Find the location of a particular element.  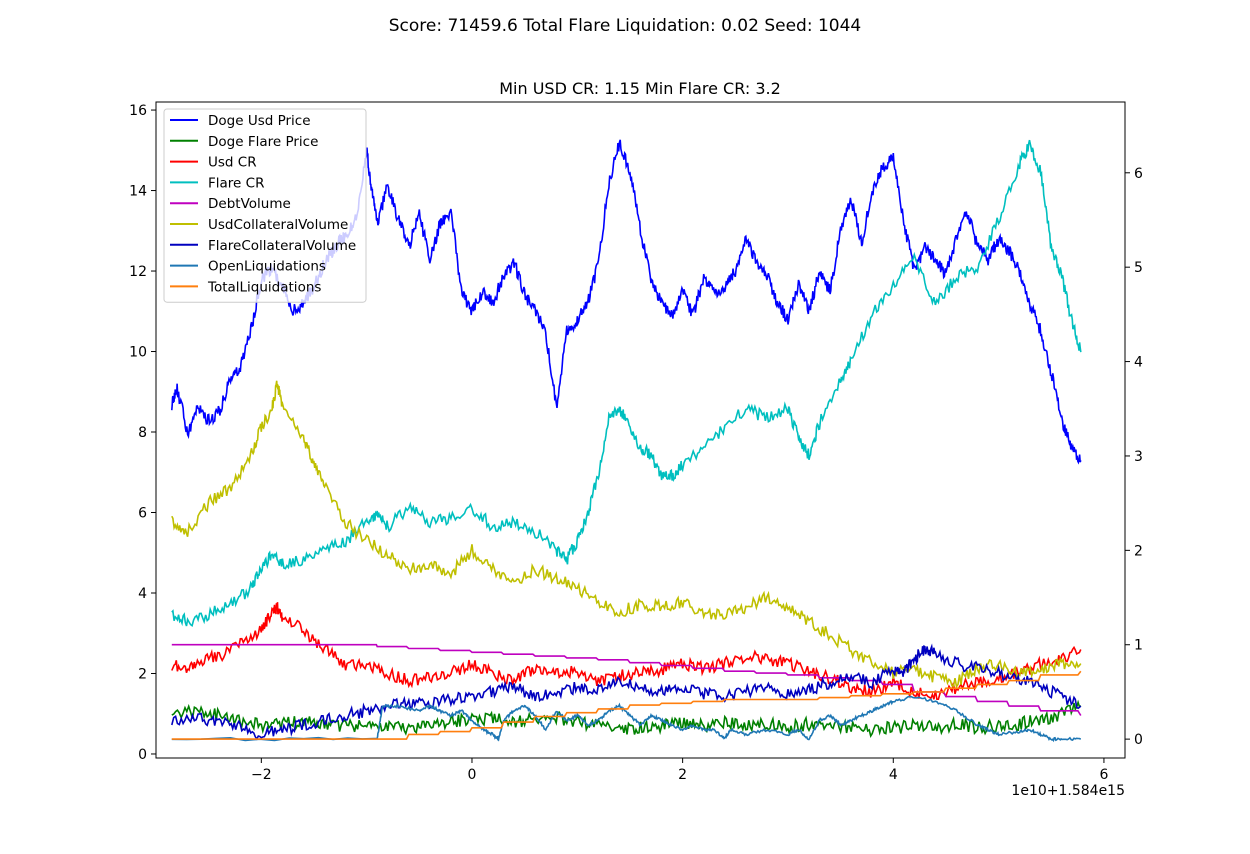

y-left-tick-label: 6 is located at coordinates (142, 514).